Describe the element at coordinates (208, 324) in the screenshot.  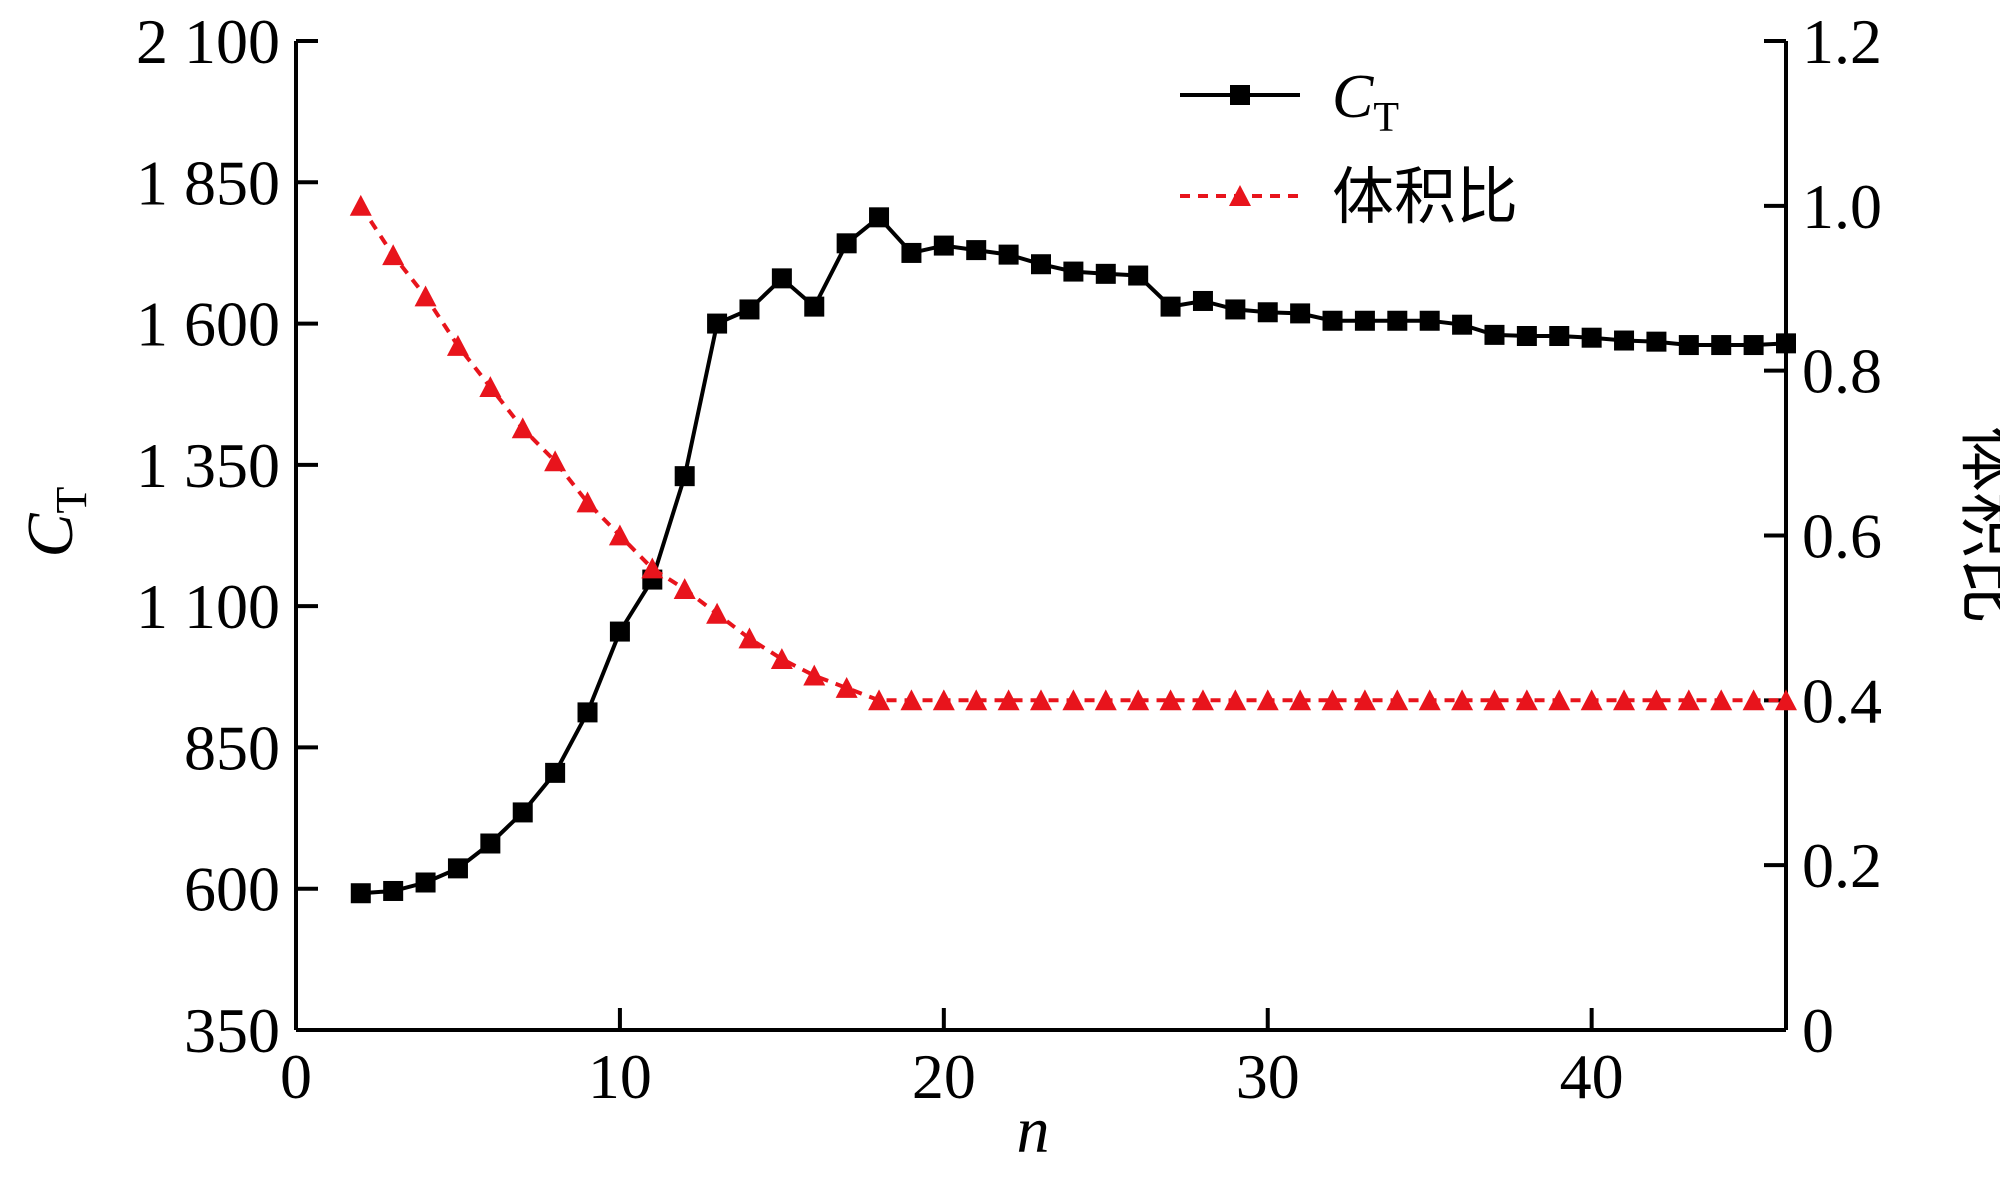
I see `y-left-tick-label: 1 600` at that location.